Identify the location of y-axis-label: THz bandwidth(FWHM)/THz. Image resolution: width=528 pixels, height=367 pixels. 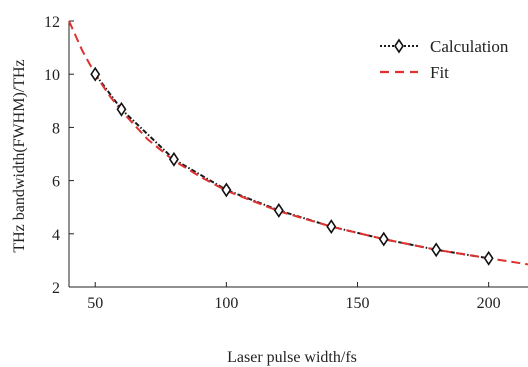
(19, 155).